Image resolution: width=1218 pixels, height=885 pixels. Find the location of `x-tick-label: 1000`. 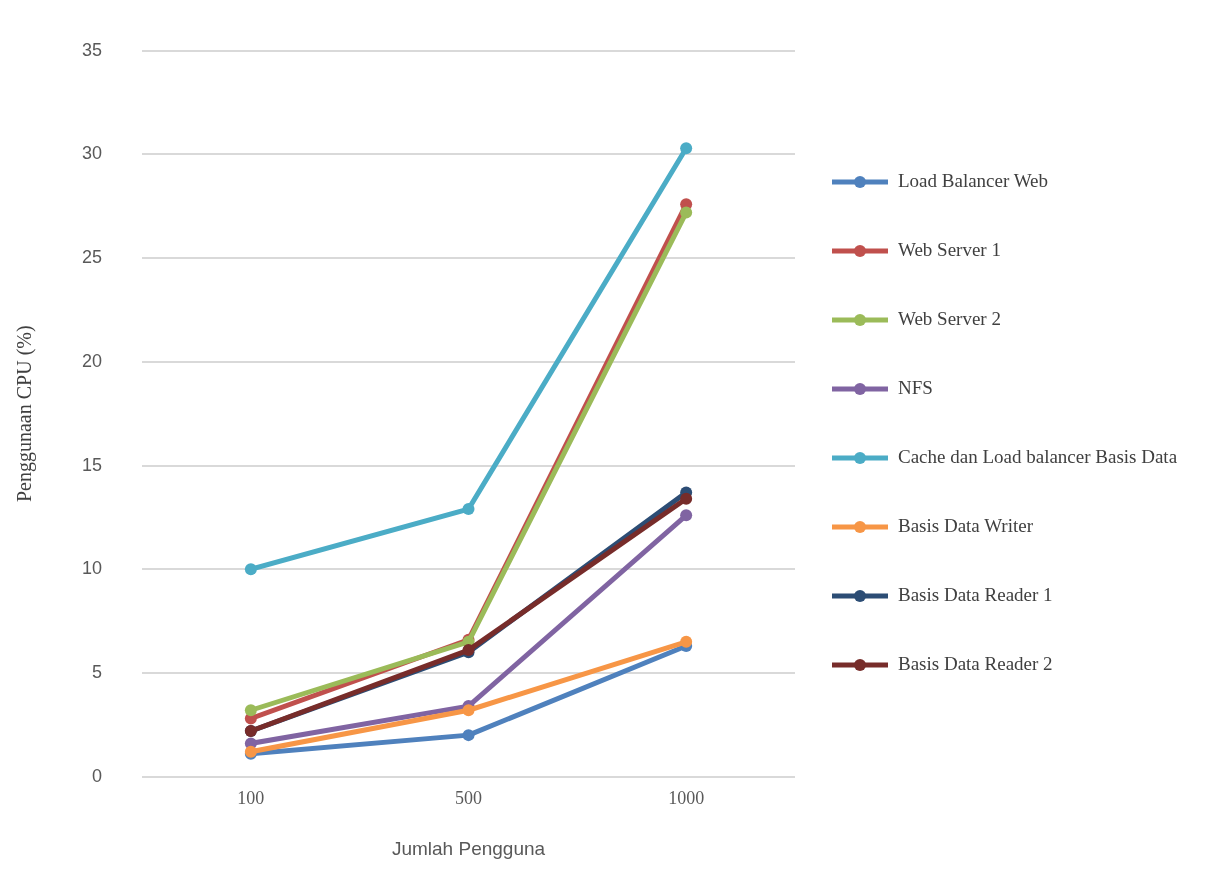

x-tick-label: 1000 is located at coordinates (686, 798).